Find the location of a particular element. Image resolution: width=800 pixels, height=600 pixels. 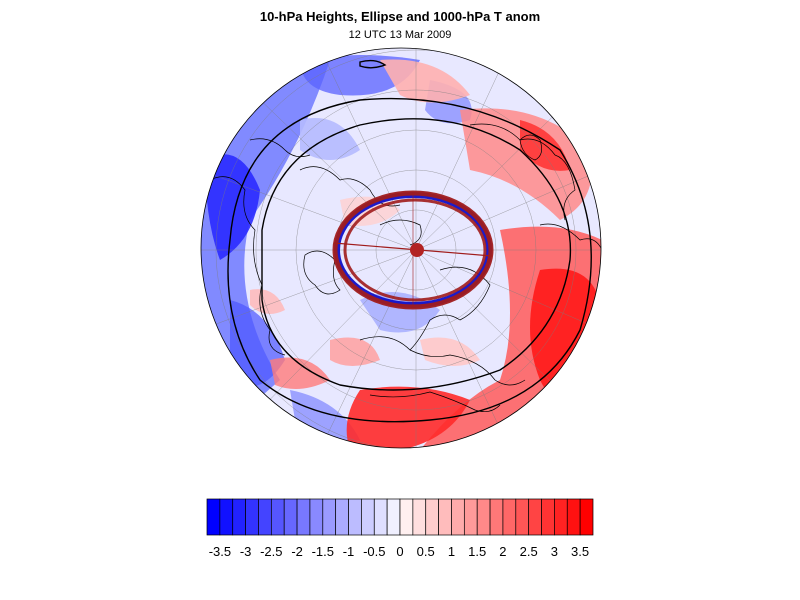

colorbar-tick-label: 1 is located at coordinates (451, 551).